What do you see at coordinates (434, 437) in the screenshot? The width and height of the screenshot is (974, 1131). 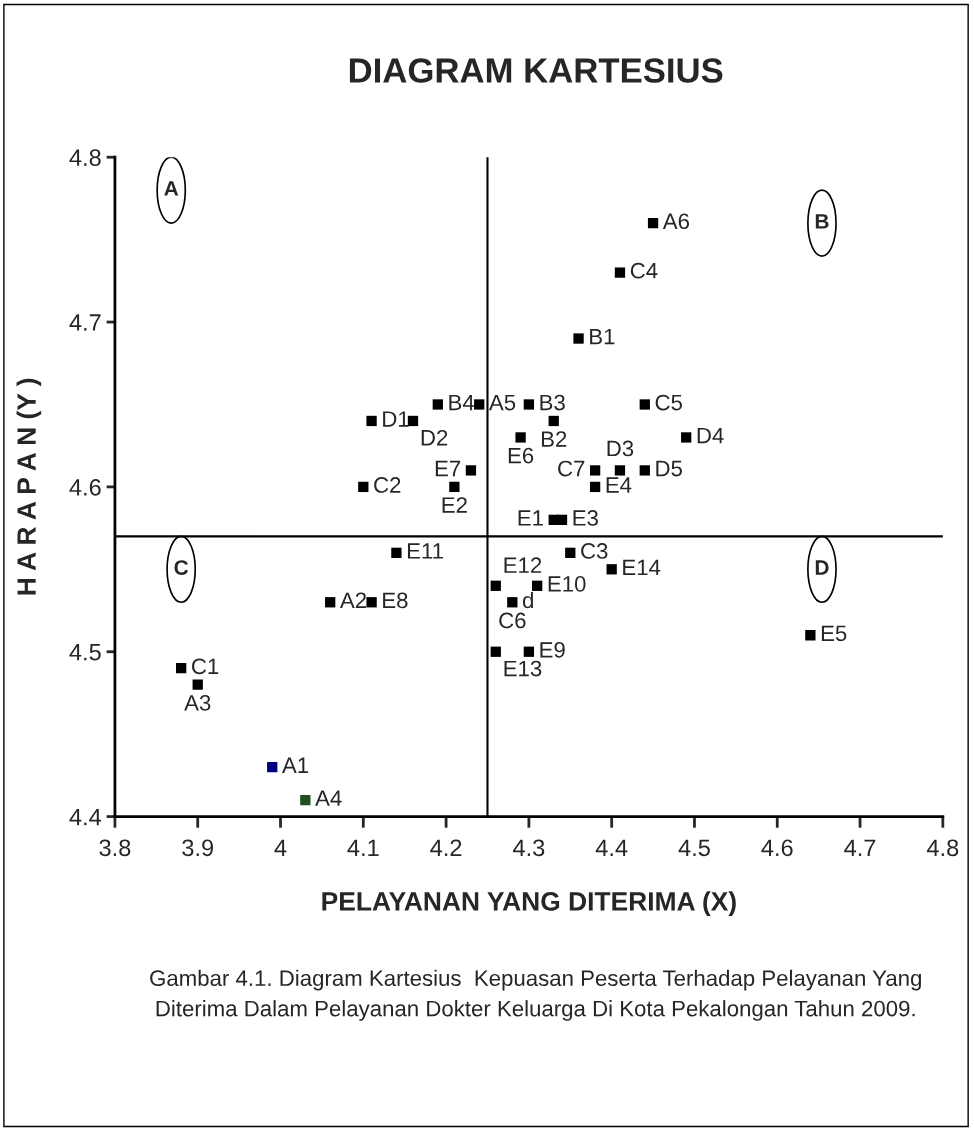 I see `annotation: D2` at bounding box center [434, 437].